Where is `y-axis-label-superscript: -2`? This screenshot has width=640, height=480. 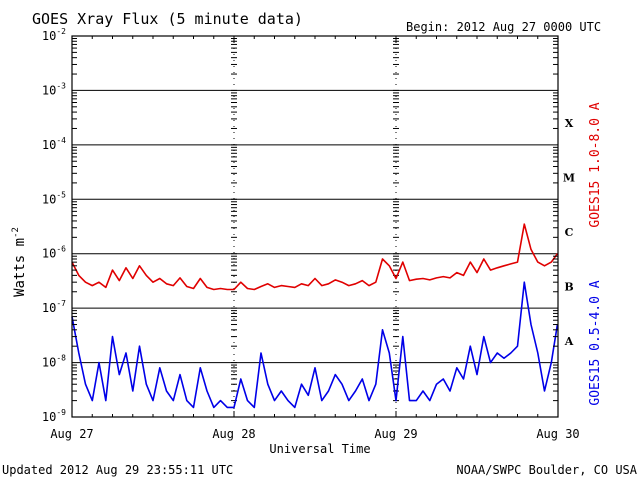
y-axis-label-superscript: -2 is located at coordinates (16, 232).